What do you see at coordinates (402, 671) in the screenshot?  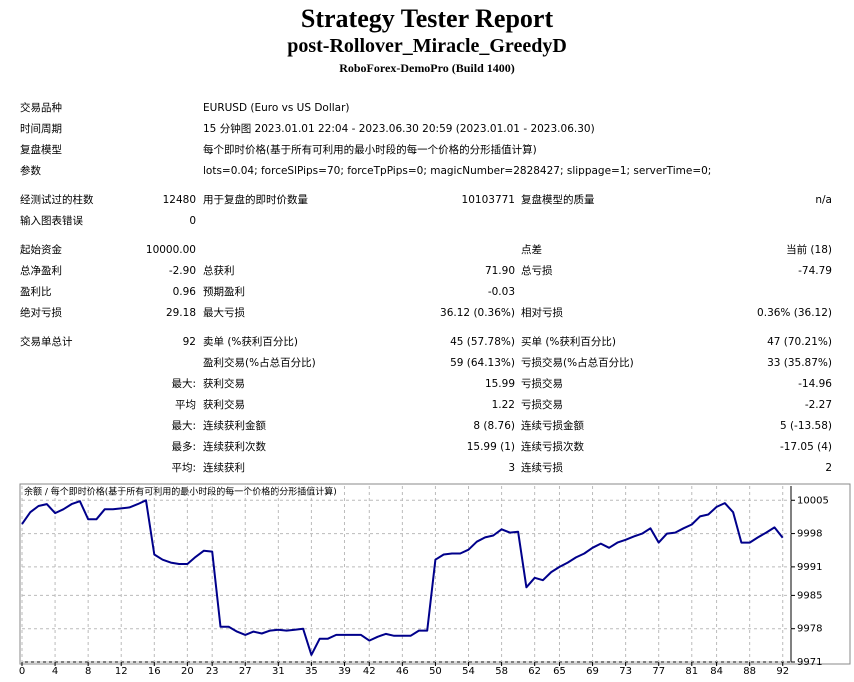 I see `x-tick-label: 46` at bounding box center [402, 671].